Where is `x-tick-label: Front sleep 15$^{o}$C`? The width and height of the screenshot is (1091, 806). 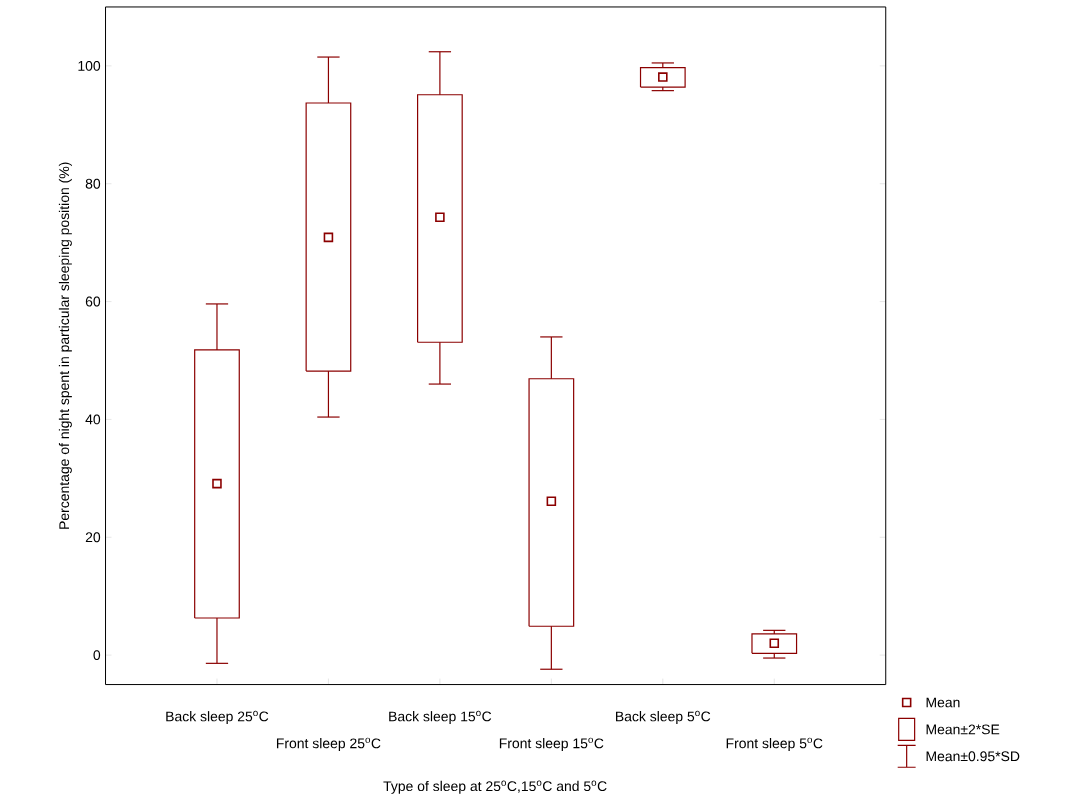
x-tick-label: Front sleep 15$^{o}$C is located at coordinates (551, 744).